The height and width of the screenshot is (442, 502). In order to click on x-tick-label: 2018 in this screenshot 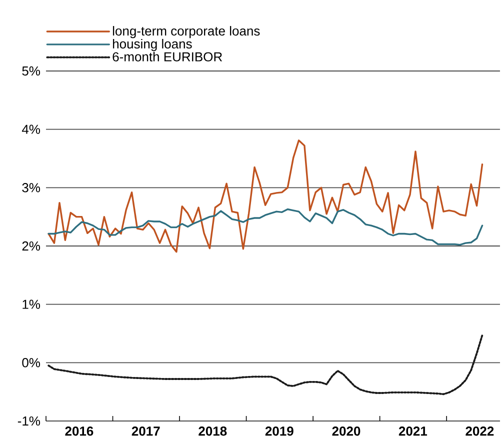, I will do `click(212, 431)`.